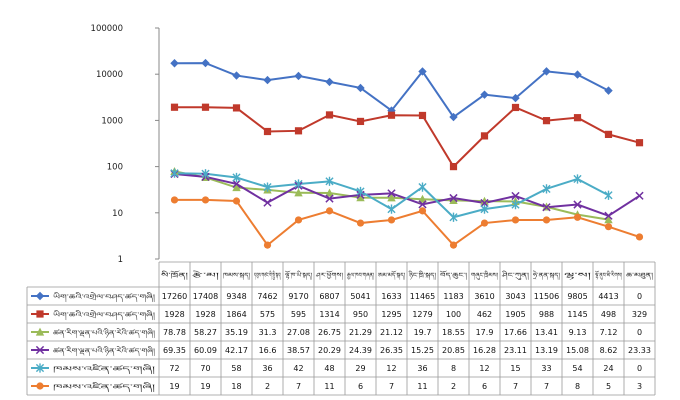 The width and height of the screenshot is (680, 400). I want to click on data-label: 0, so click(639, 296).